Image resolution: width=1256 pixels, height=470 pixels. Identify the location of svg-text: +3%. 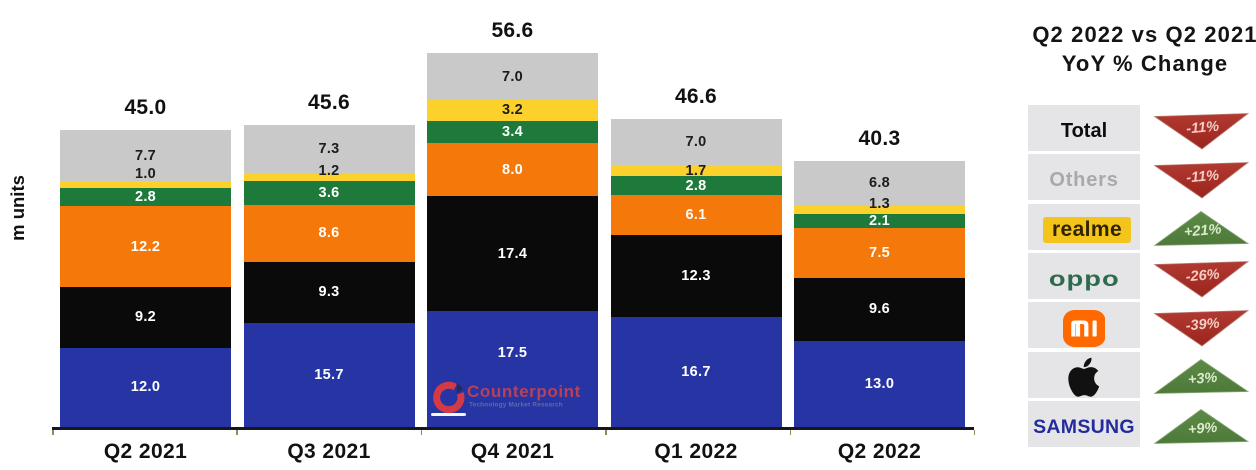
(1202, 379).